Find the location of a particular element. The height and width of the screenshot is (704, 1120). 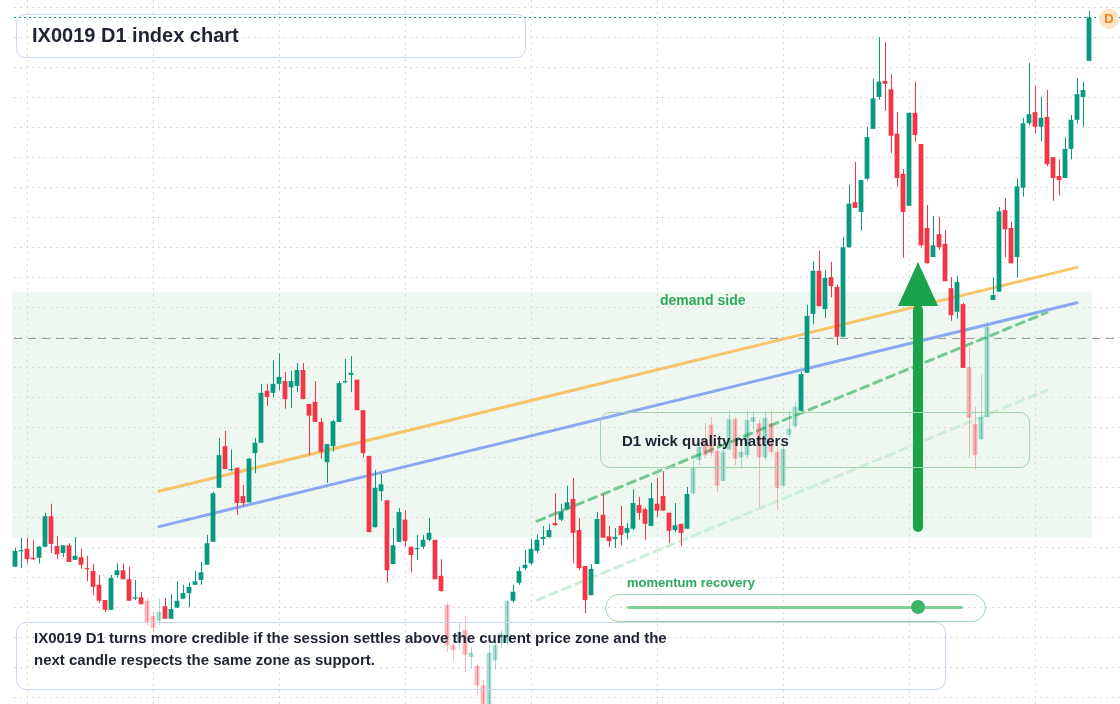

text: IX0019 D1 index chart is located at coordinates (135, 35).